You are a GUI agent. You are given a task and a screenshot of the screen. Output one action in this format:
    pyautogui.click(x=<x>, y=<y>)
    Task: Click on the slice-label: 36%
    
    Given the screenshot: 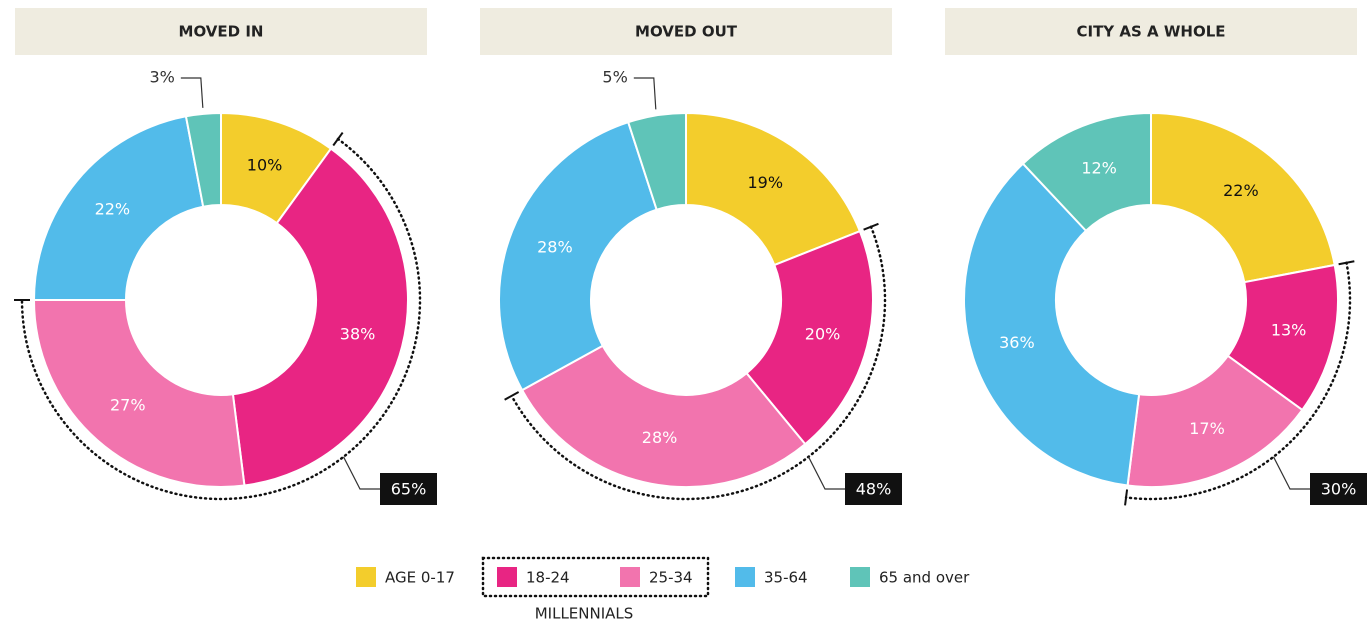 What is the action you would take?
    pyautogui.click(x=1017, y=342)
    